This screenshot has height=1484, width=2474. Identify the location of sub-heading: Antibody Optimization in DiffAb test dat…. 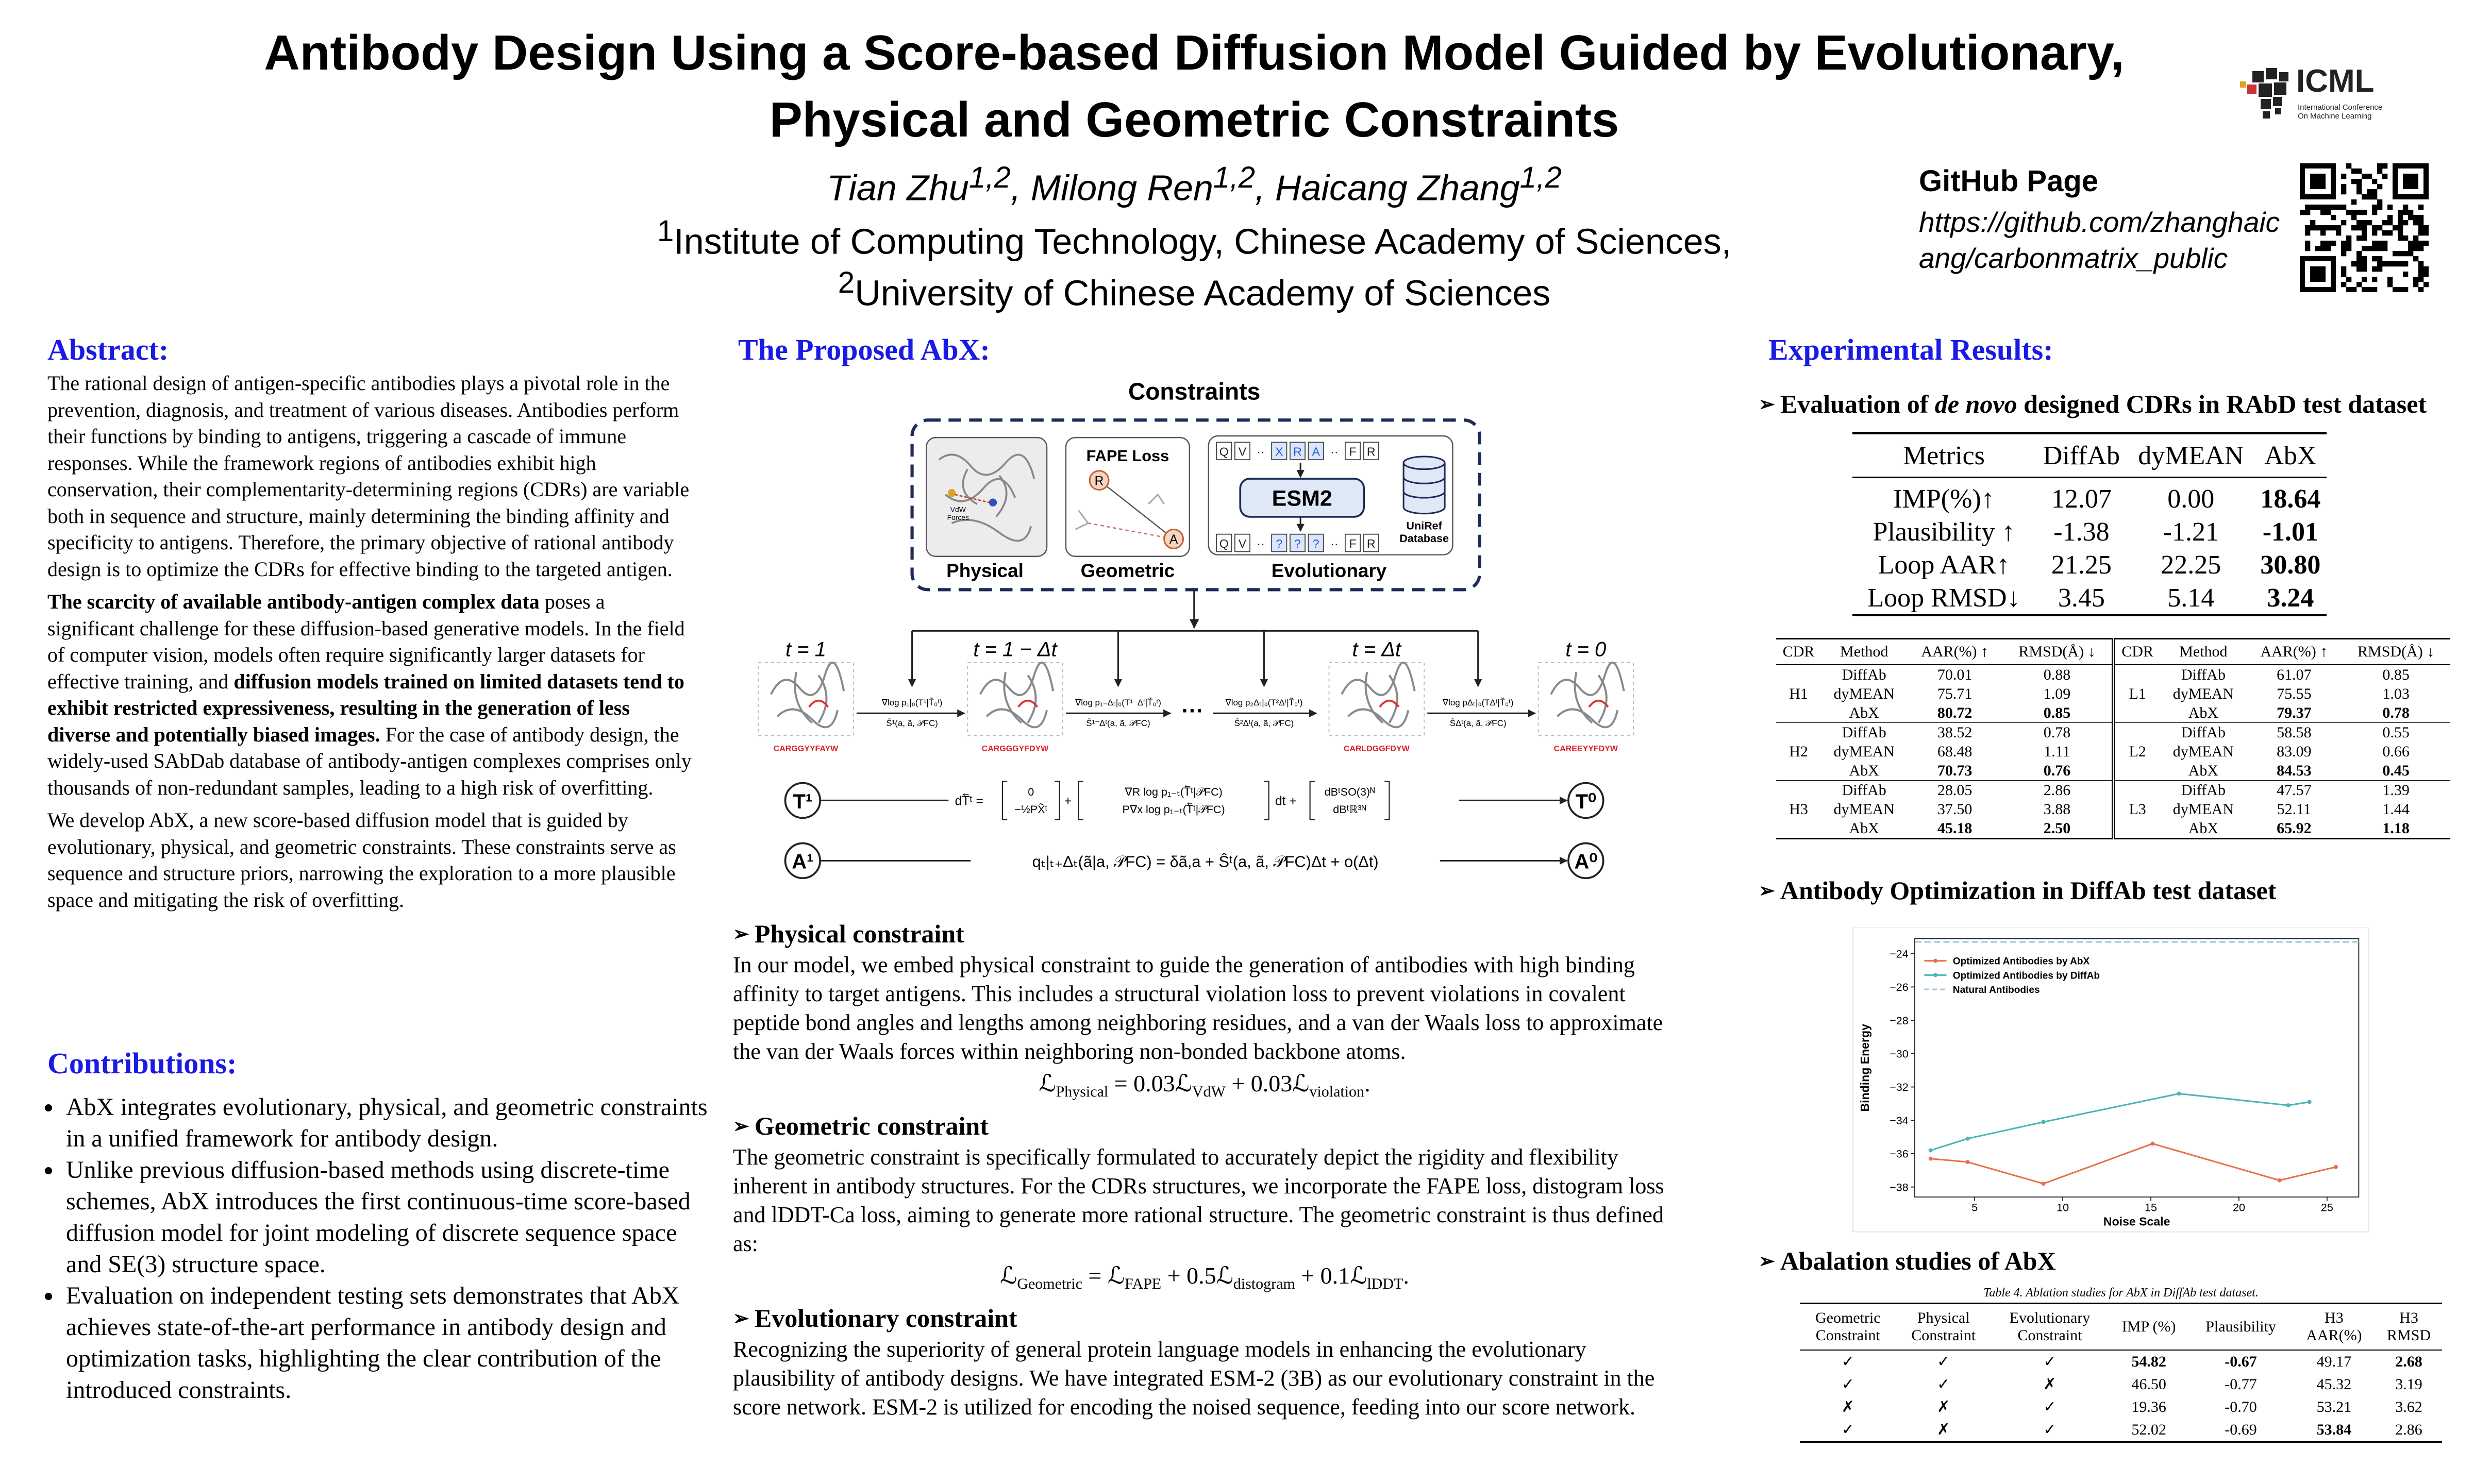
(2018, 890).